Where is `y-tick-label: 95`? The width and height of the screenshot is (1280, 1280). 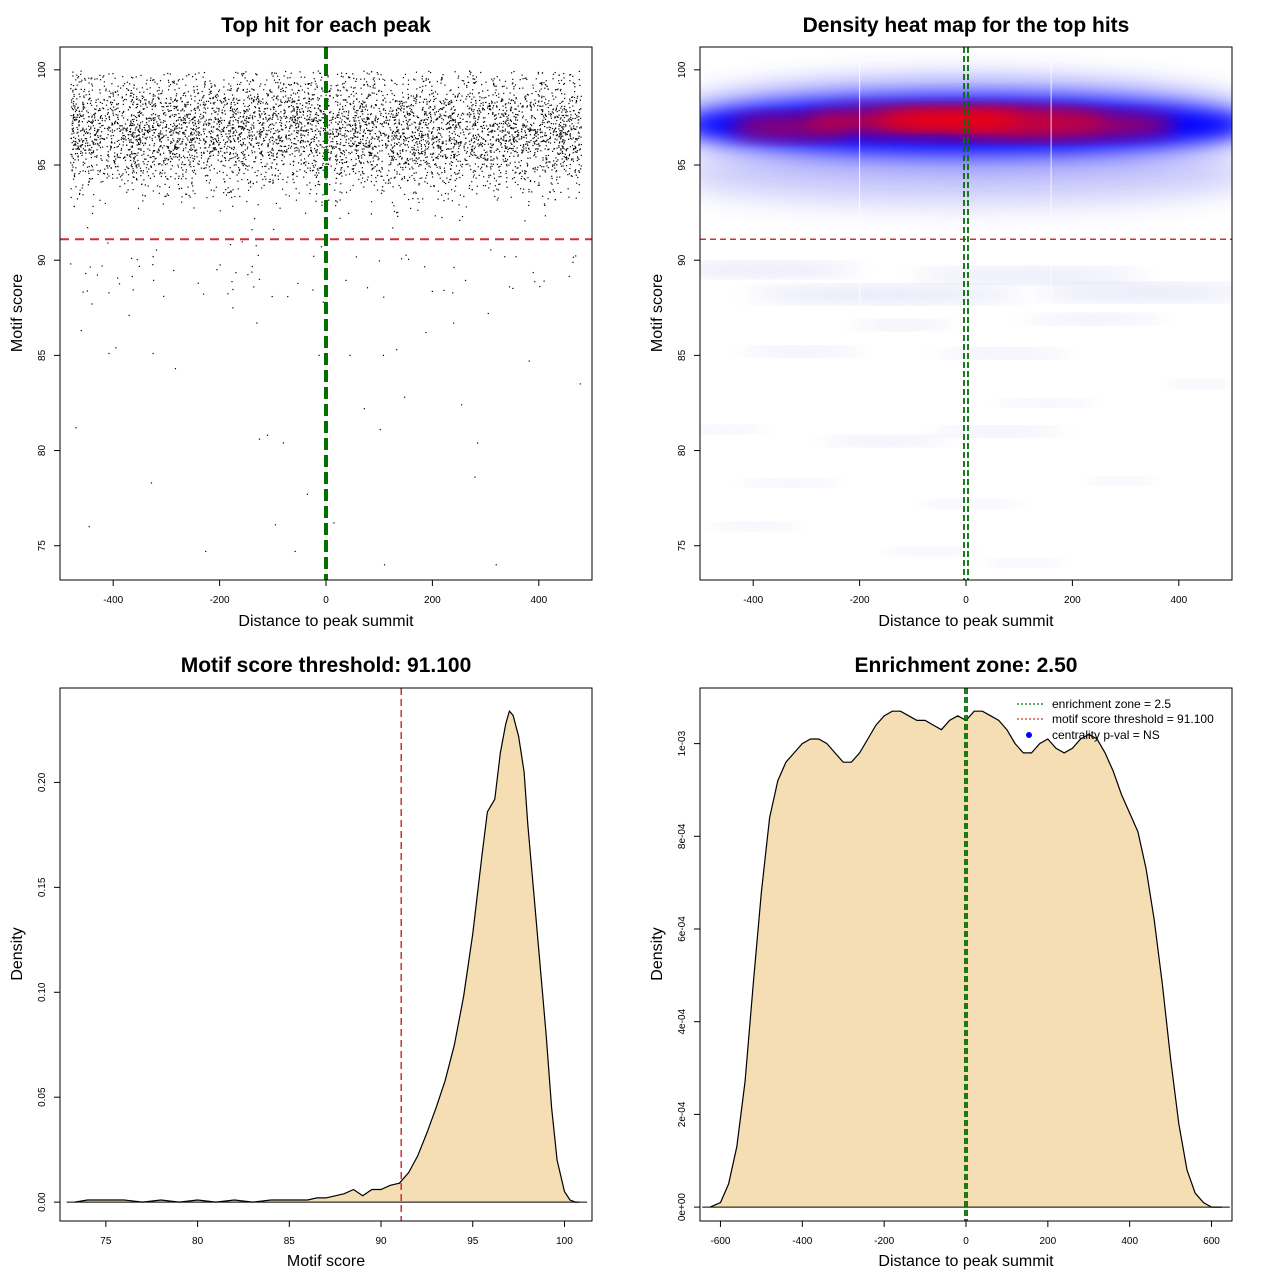
y-tick-label: 95 is located at coordinates (42, 165).